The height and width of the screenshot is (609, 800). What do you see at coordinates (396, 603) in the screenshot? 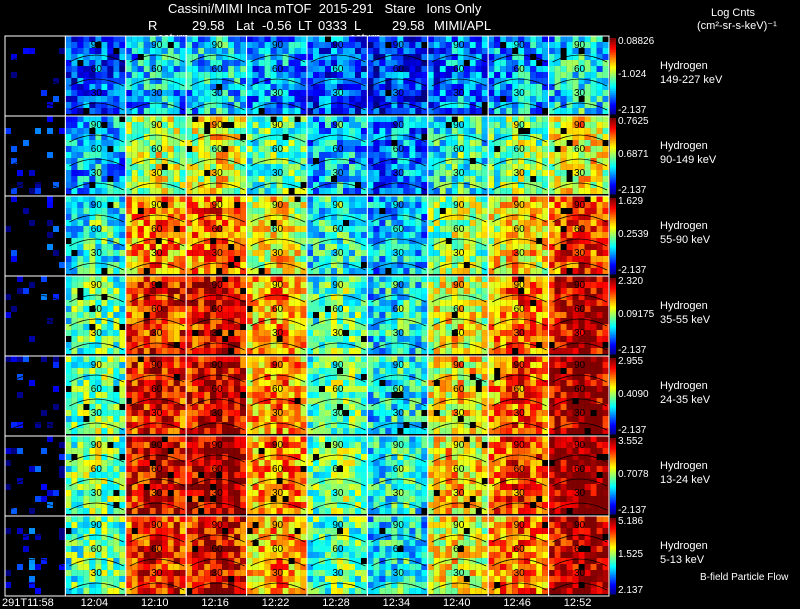
I see `time-tick-label: 12:34` at bounding box center [396, 603].